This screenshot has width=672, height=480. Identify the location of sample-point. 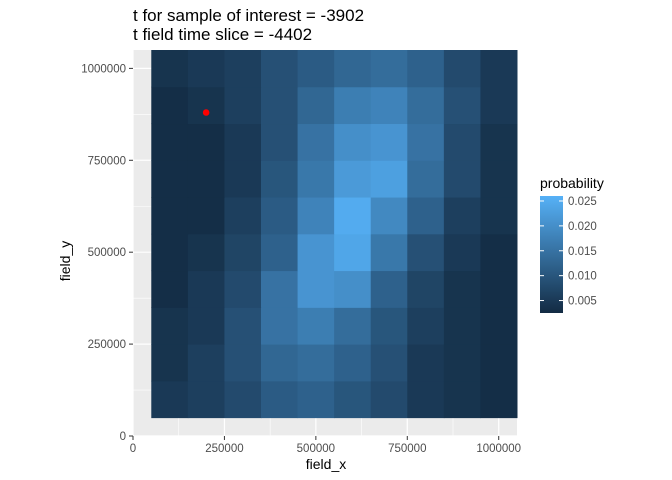
(206, 112).